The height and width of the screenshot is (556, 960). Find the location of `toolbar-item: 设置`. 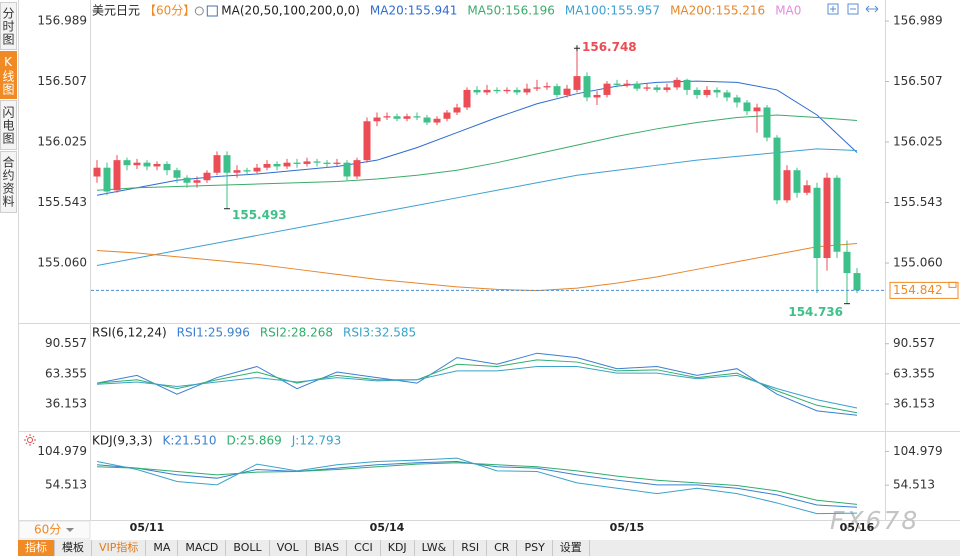

toolbar-item: 设置 is located at coordinates (571, 548).